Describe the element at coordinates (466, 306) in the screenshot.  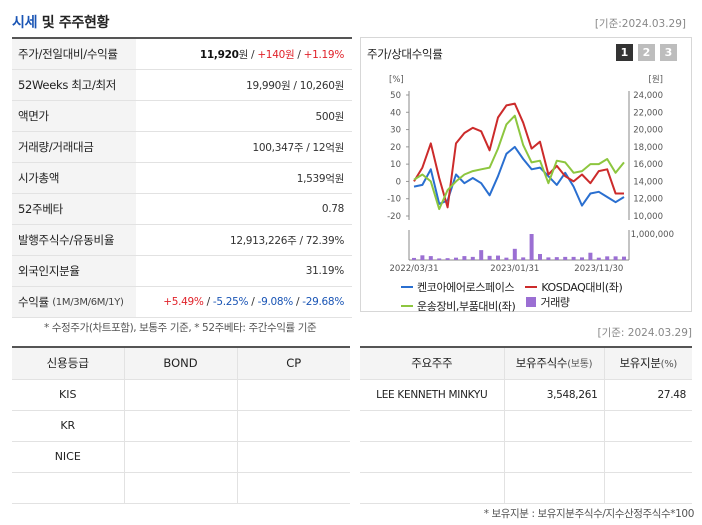
I see `legend-label: 운송장비,부품대비(좌)` at that location.